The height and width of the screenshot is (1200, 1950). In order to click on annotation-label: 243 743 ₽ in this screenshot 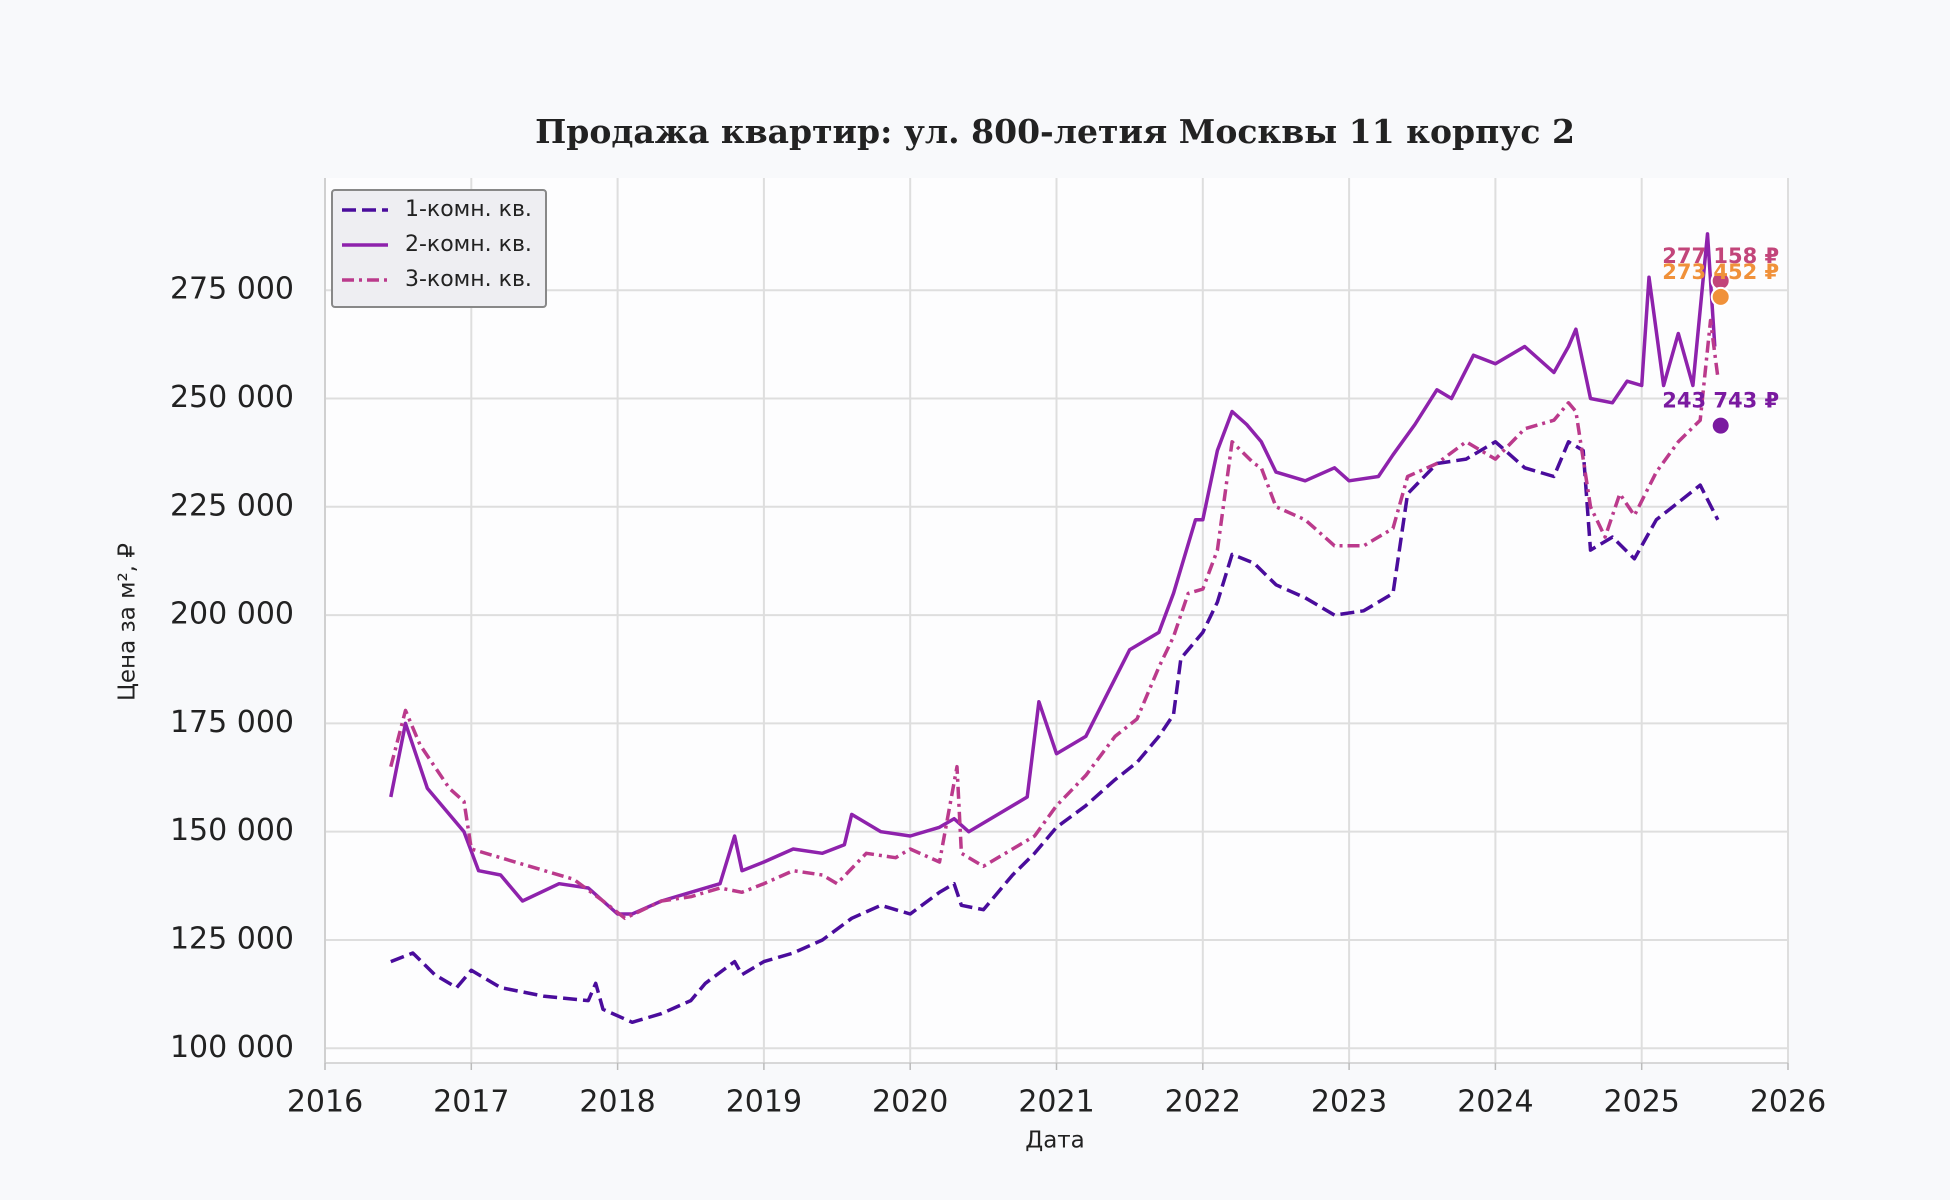, I will do `click(1720, 401)`.